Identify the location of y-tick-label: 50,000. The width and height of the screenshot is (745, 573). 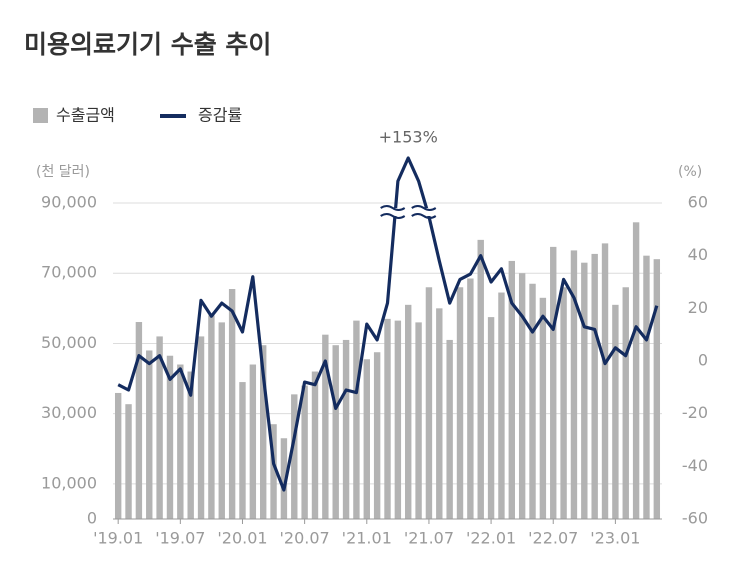
(69, 342).